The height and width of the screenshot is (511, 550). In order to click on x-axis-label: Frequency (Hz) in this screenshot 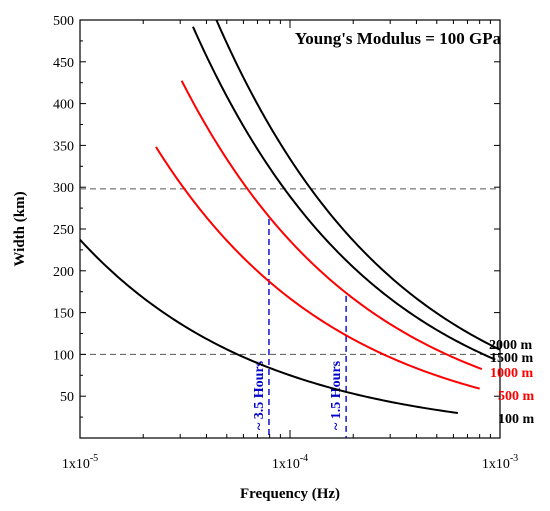, I will do `click(290, 494)`.